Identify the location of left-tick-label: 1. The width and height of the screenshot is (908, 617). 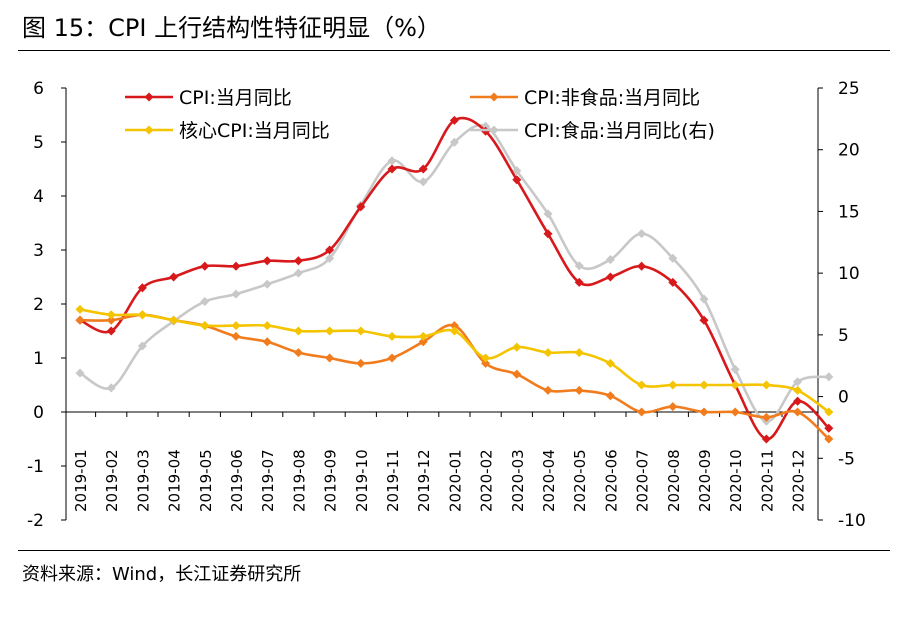
(38, 359).